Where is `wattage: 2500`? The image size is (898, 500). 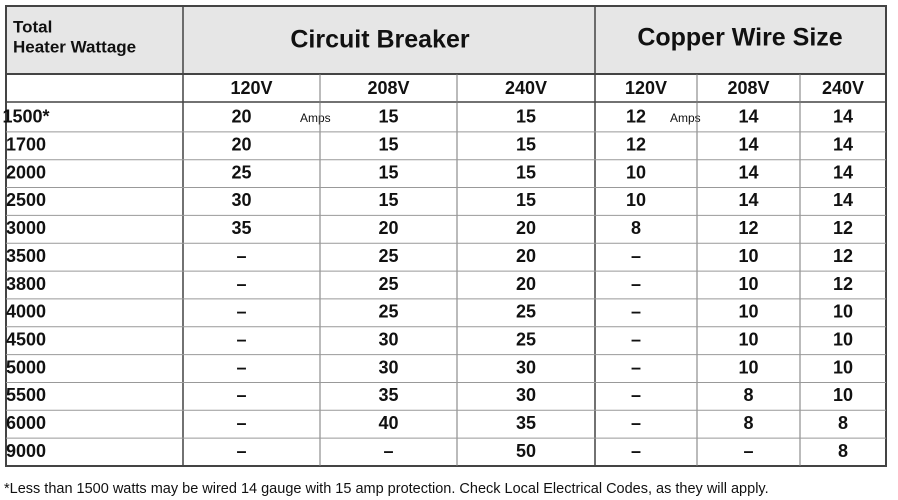
wattage: 2500 is located at coordinates (26, 200).